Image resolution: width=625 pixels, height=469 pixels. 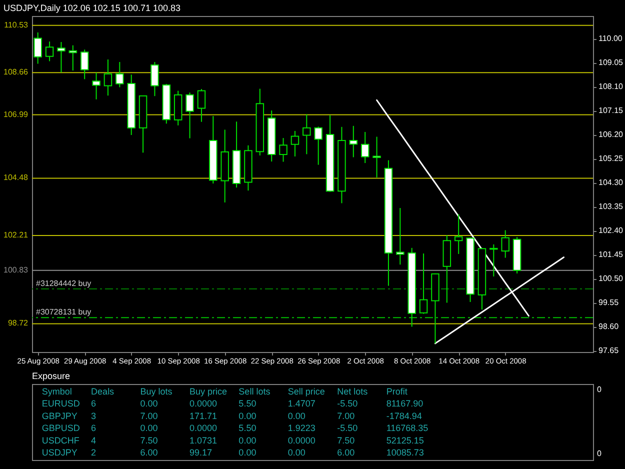 What do you see at coordinates (611, 111) in the screenshot?
I see `y-tick-label: 107.15` at bounding box center [611, 111].